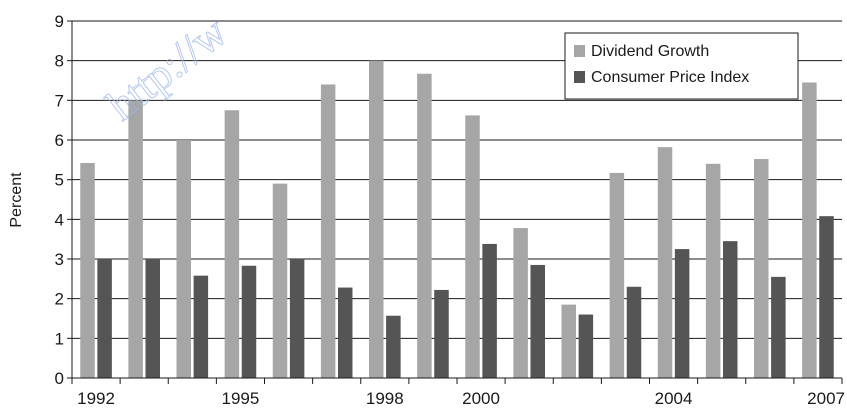 The width and height of the screenshot is (847, 417). Describe the element at coordinates (241, 398) in the screenshot. I see `x-tick-label: 1995` at that location.